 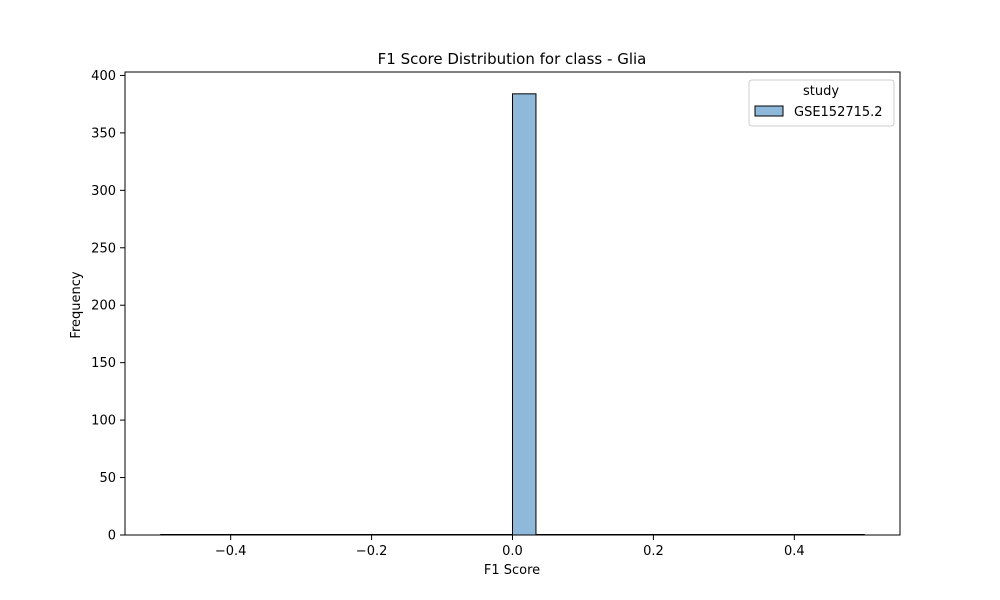 I want to click on y-tick-label: 150, so click(x=103, y=363).